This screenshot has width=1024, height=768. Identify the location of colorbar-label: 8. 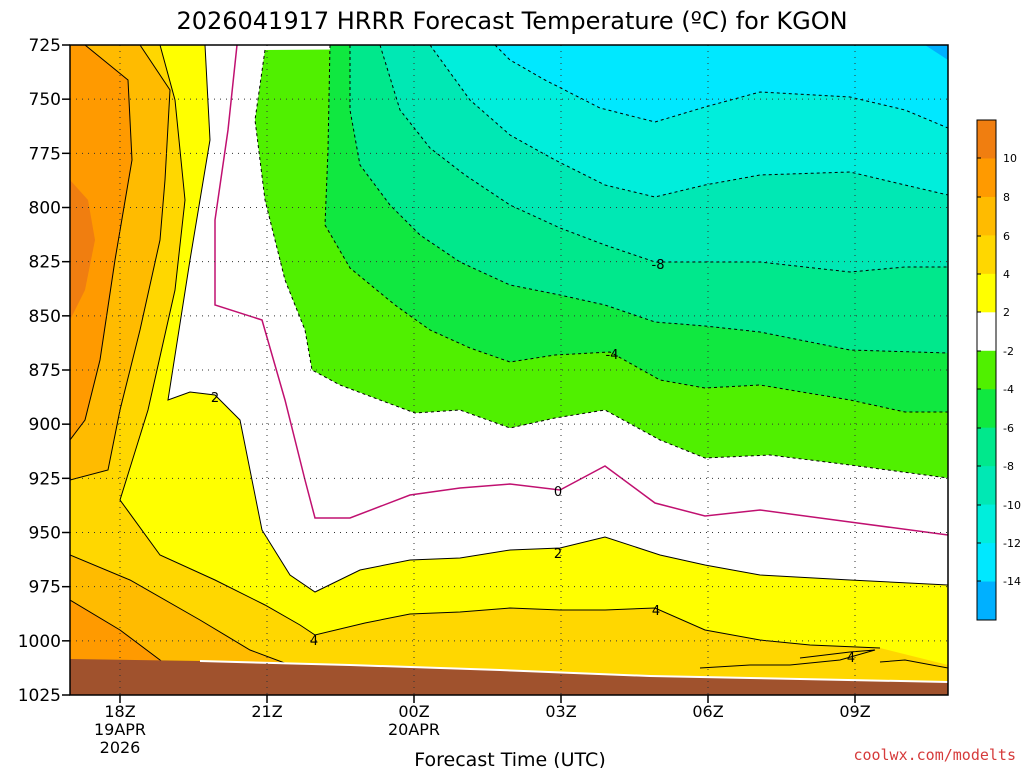
(1006, 197).